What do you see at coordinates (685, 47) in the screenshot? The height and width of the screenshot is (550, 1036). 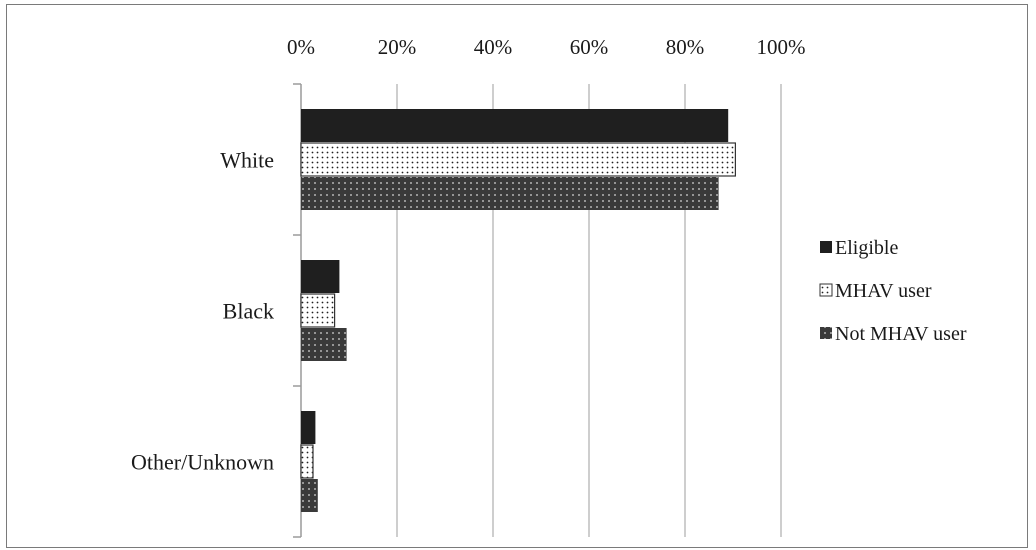 I see `x-tick-label: 80%` at bounding box center [685, 47].